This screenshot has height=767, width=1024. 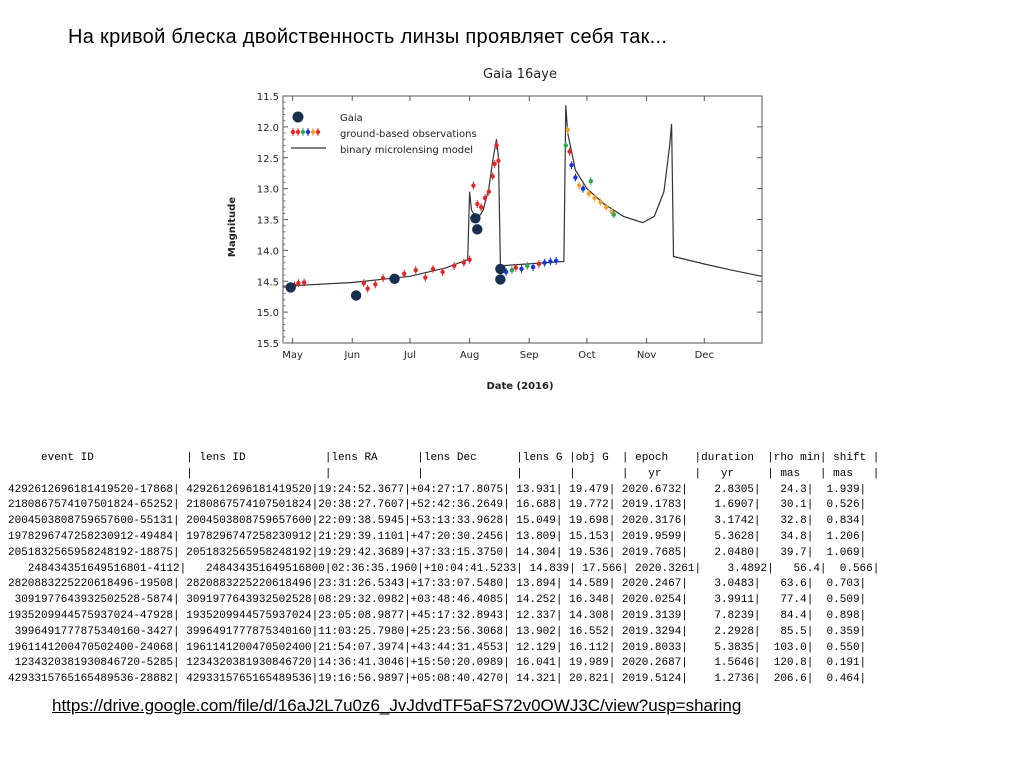 What do you see at coordinates (268, 344) in the screenshot?
I see `y-tick-label: 15.5` at bounding box center [268, 344].